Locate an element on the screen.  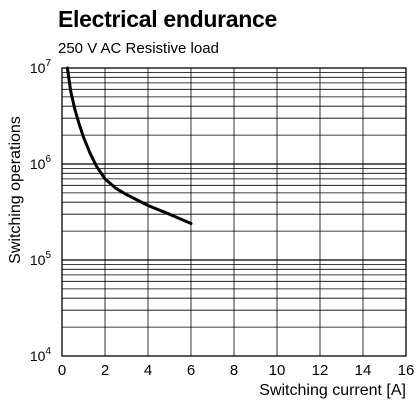
x-tick-label: 16 is located at coordinates (406, 370).